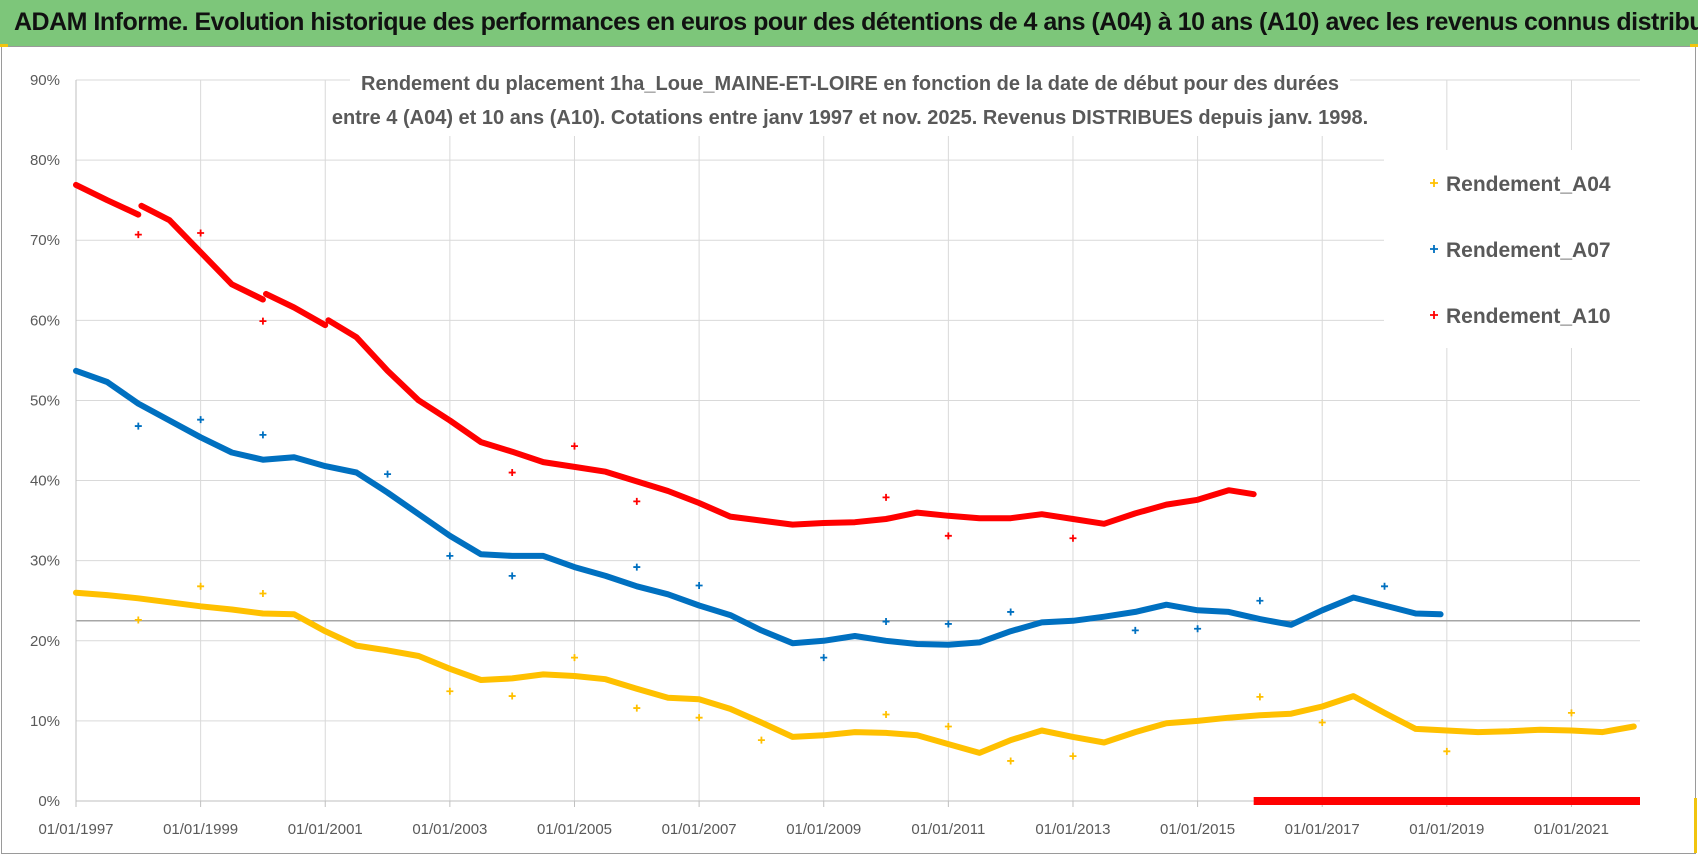  What do you see at coordinates (850, 100) in the screenshot?
I see `chart-title-background` at bounding box center [850, 100].